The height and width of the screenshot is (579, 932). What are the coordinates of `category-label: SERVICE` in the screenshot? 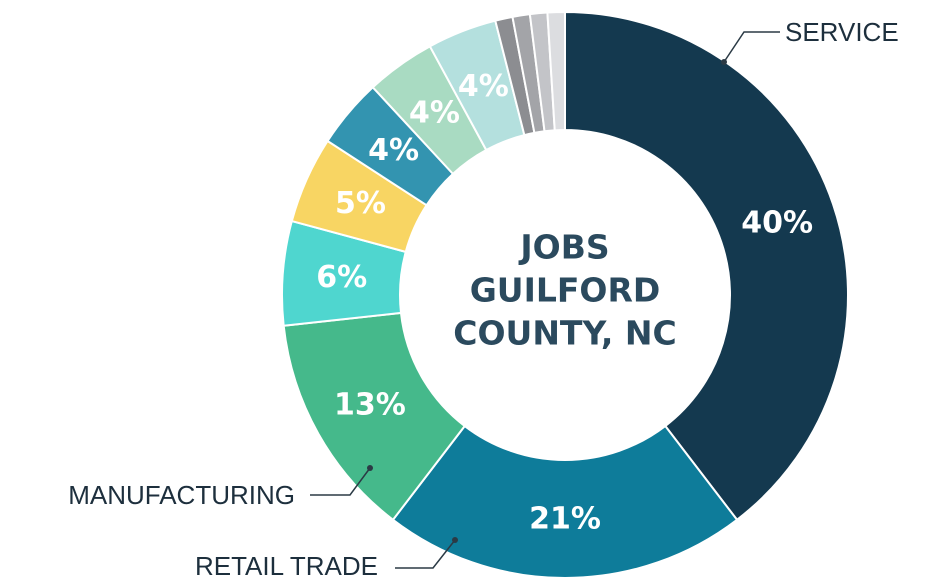 It's located at (842, 32).